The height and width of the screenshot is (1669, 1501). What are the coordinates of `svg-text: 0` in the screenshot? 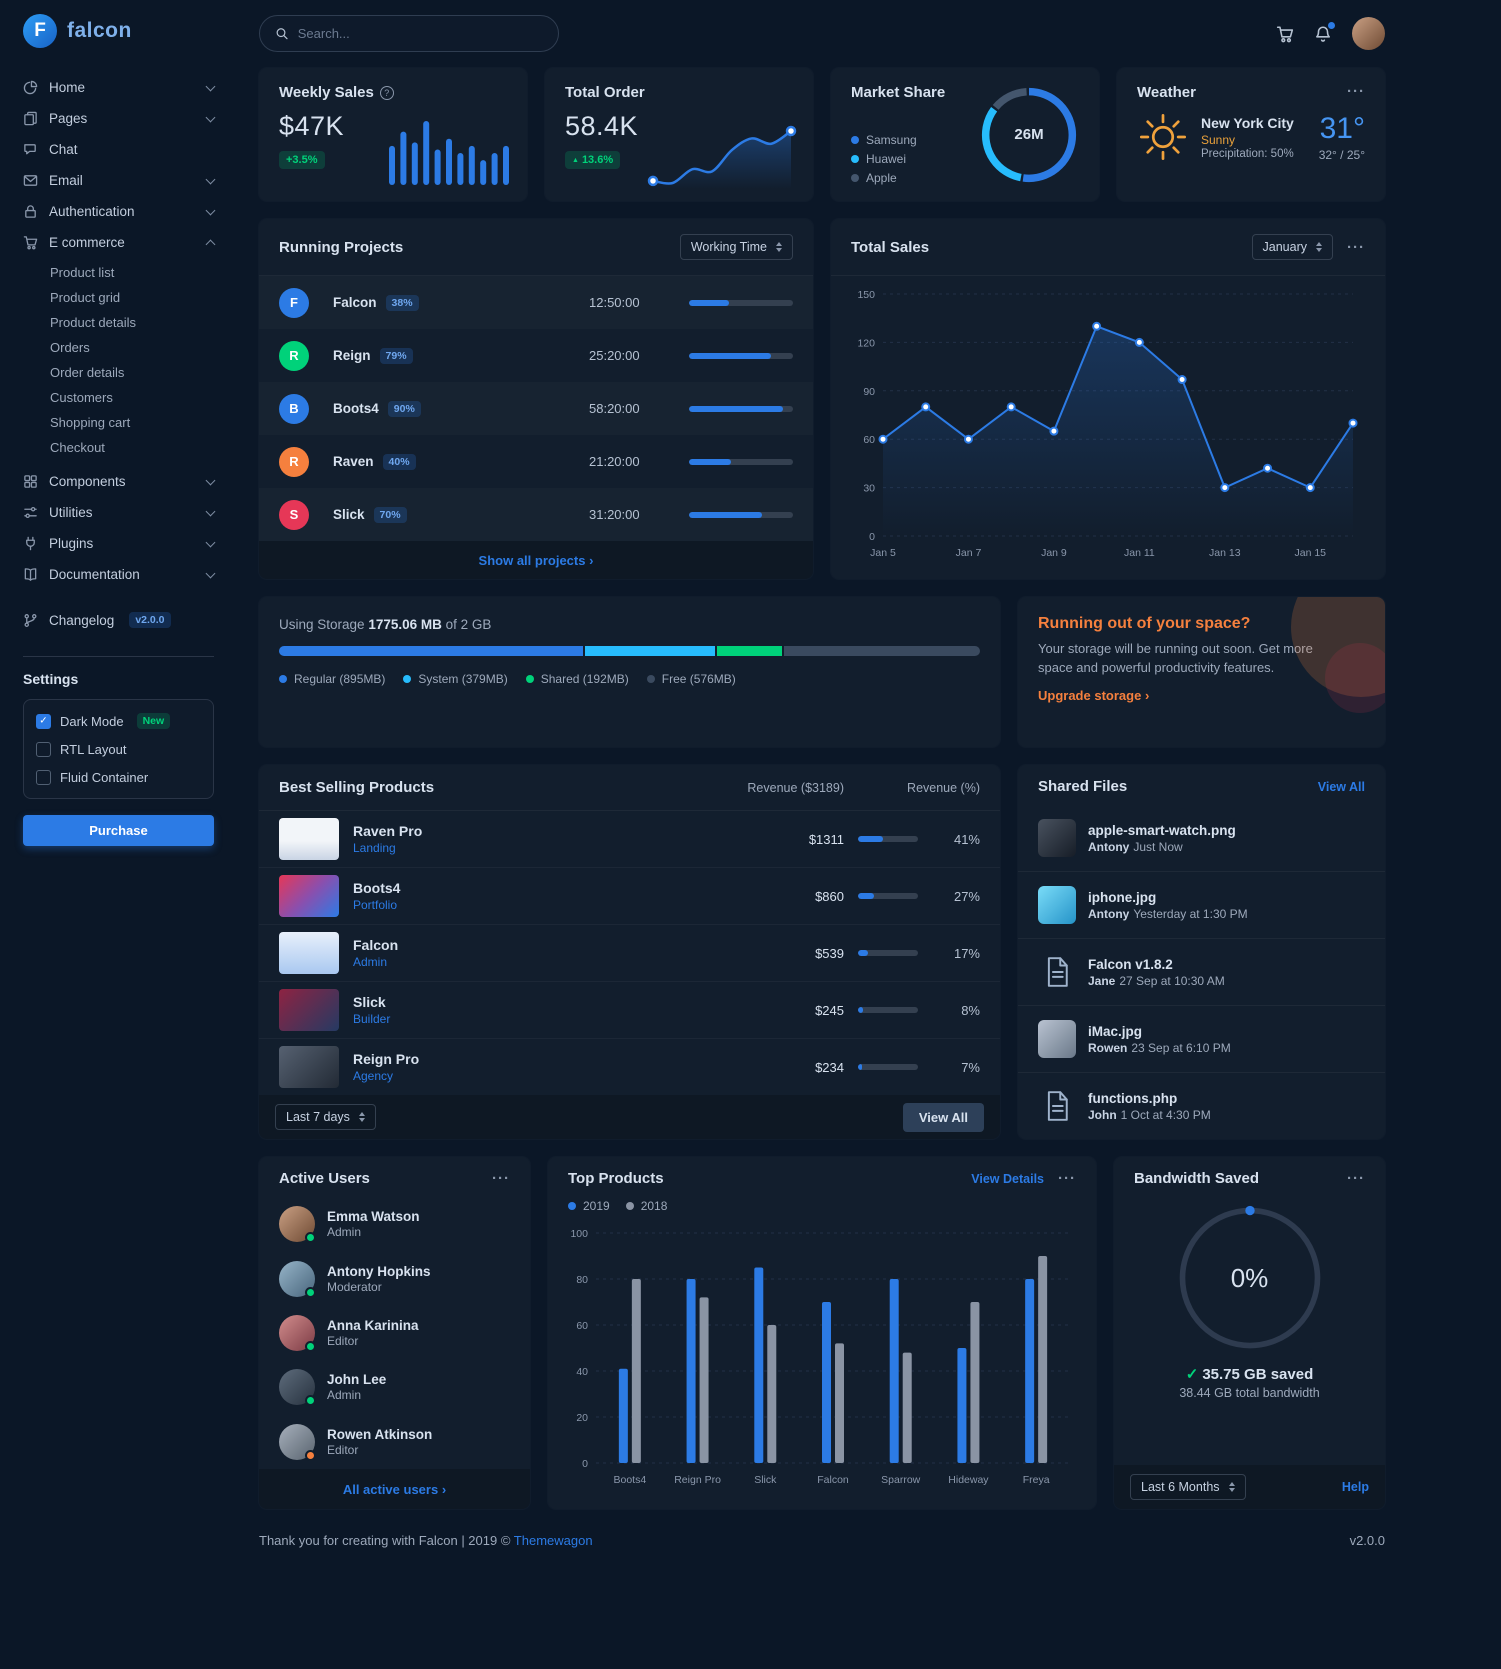 It's located at (872, 537).